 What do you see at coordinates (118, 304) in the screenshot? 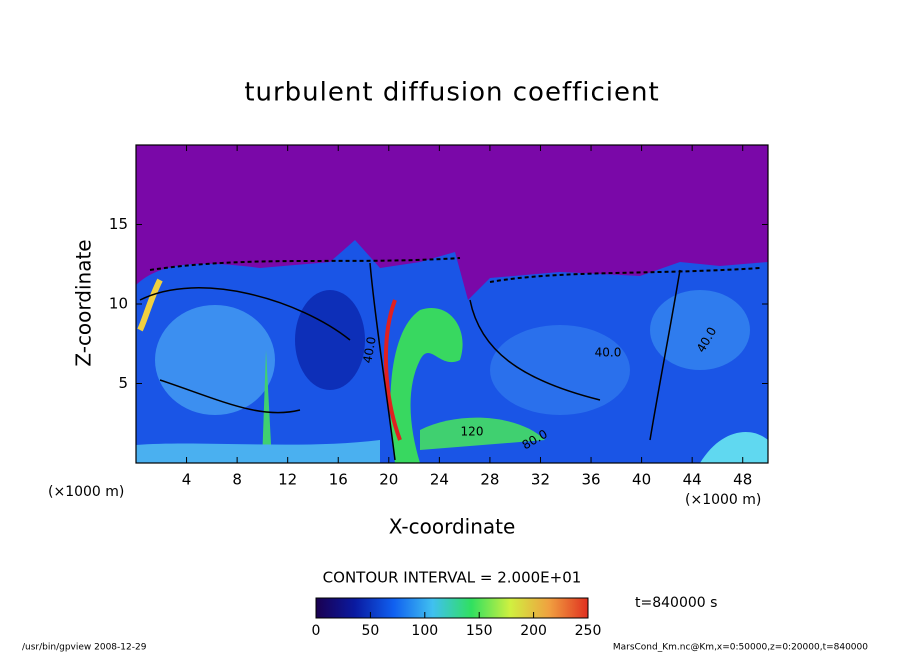
I see `y-tick-label: 10` at bounding box center [118, 304].